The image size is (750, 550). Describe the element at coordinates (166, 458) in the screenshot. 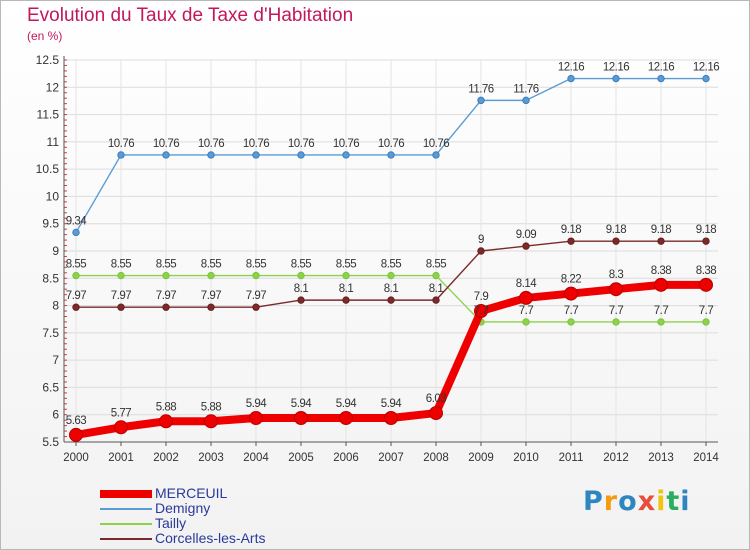

I see `x-tick-label: 2002` at that location.